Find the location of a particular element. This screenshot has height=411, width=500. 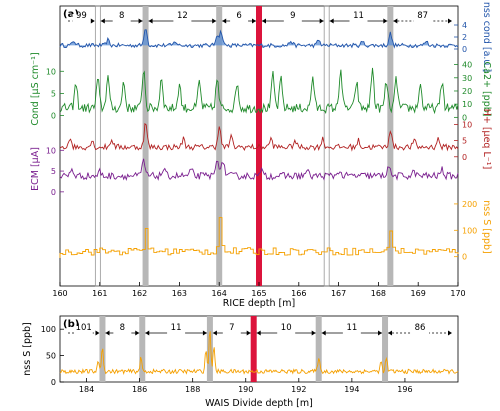

layer-count-label: 86 is located at coordinates (420, 328).